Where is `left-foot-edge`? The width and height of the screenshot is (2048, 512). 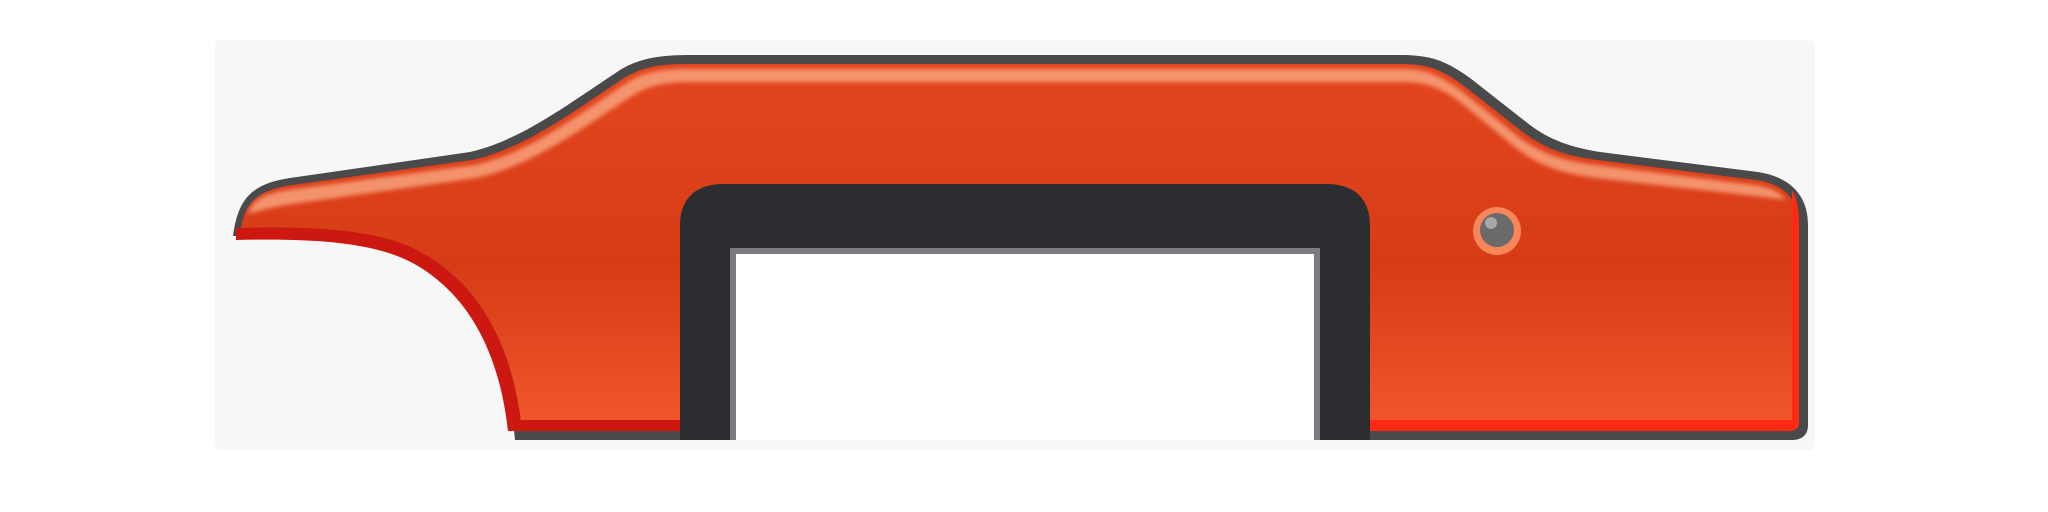 left-foot-edge is located at coordinates (615, 425).